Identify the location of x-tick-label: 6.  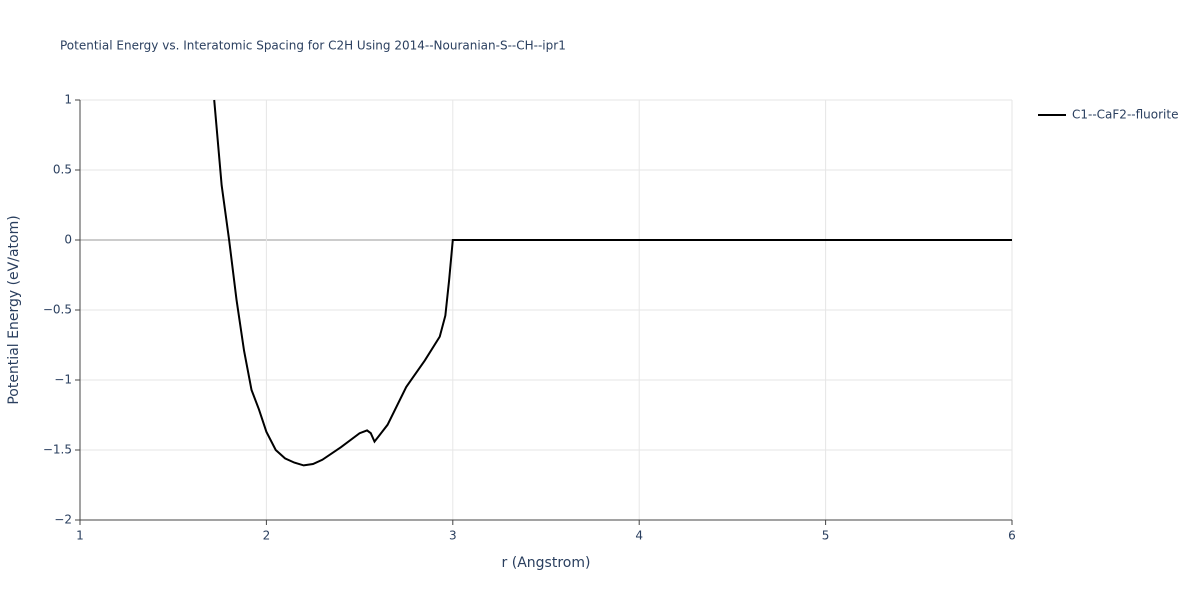
(1012, 536).